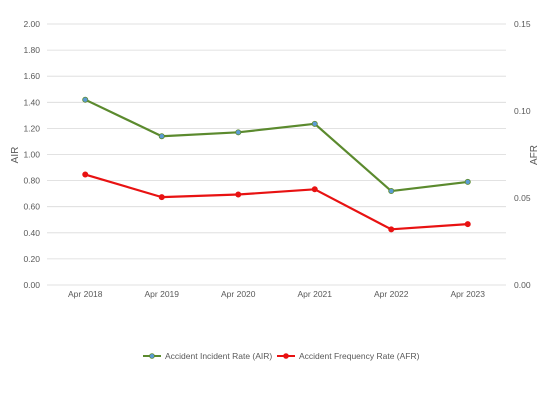 The width and height of the screenshot is (550, 401). What do you see at coordinates (218, 356) in the screenshot?
I see `legend-label: Accident Incident Rate (AIR)` at bounding box center [218, 356].